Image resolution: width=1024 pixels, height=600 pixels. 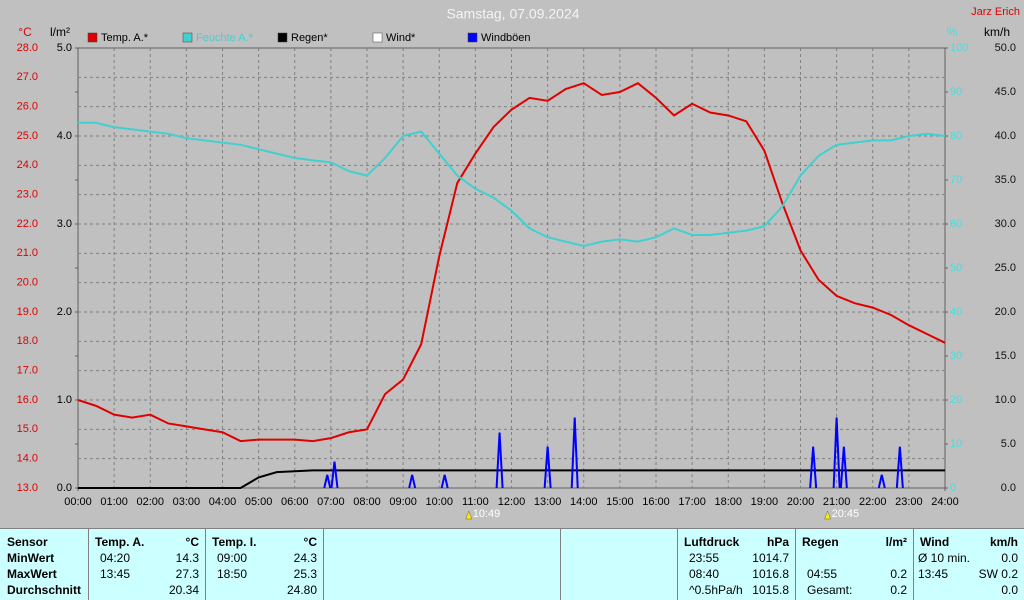 What do you see at coordinates (997, 32) in the screenshot?
I see `y4-unit: km/h` at bounding box center [997, 32].